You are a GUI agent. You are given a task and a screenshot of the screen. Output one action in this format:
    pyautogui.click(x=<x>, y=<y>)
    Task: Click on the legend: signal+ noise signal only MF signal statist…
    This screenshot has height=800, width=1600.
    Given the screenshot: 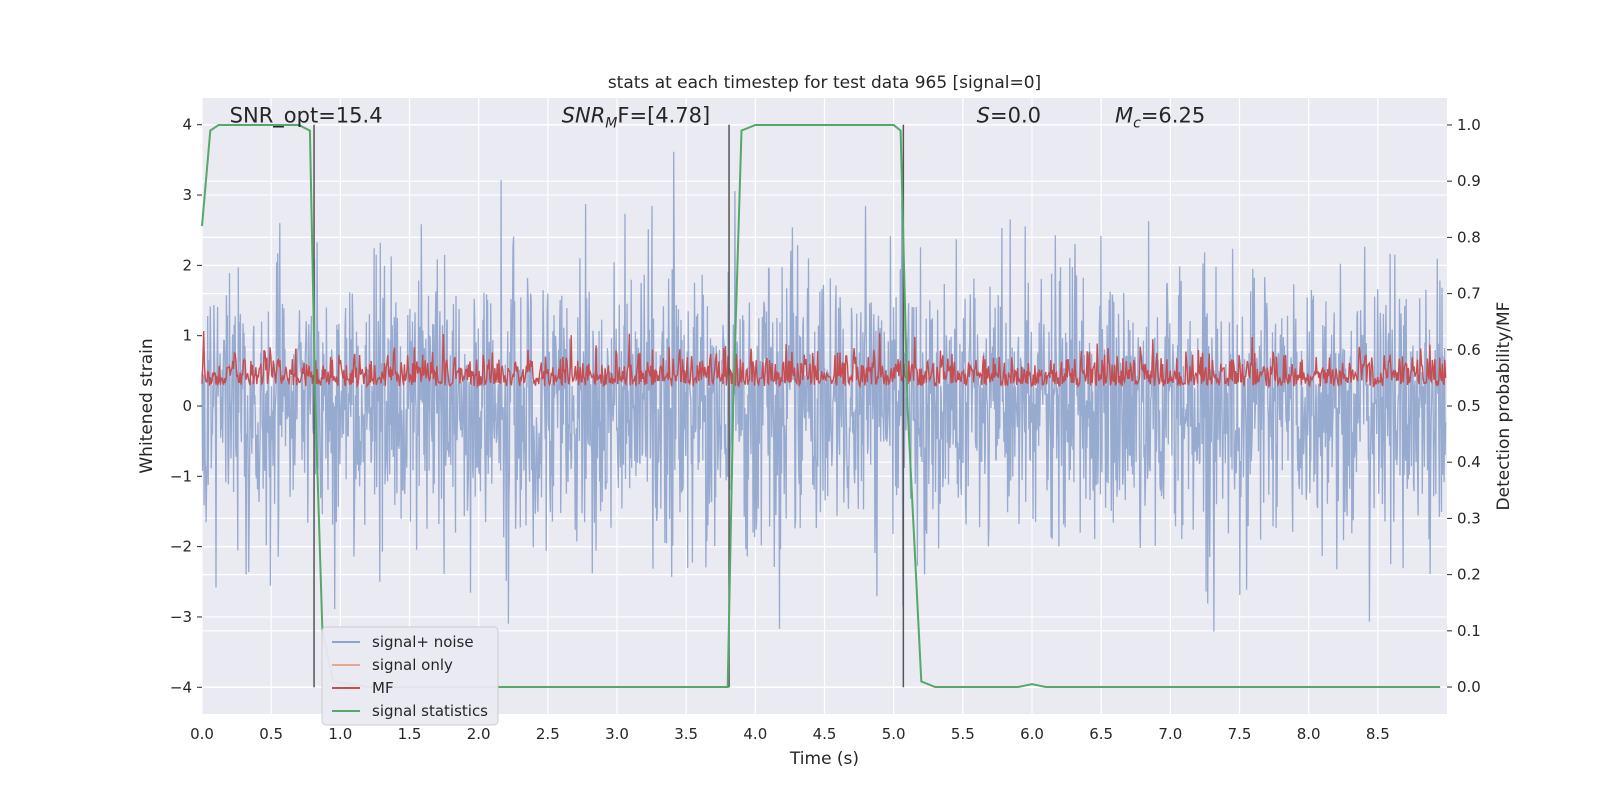 What is the action you would take?
    pyautogui.click(x=410, y=676)
    